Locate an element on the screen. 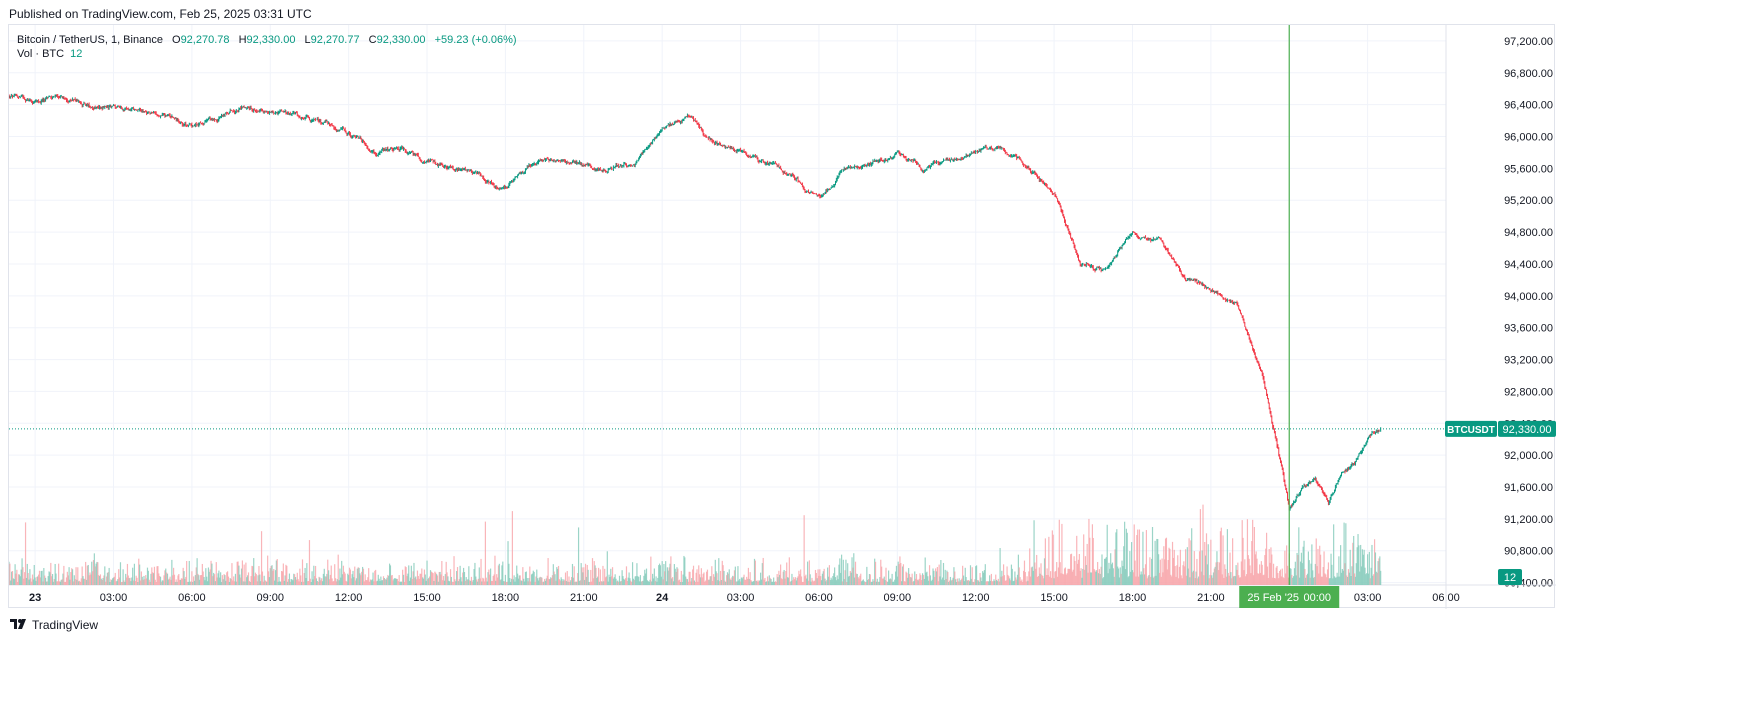  symbol-title: Bitcoin / TetherUS, 1, Binance is located at coordinates (90, 40).